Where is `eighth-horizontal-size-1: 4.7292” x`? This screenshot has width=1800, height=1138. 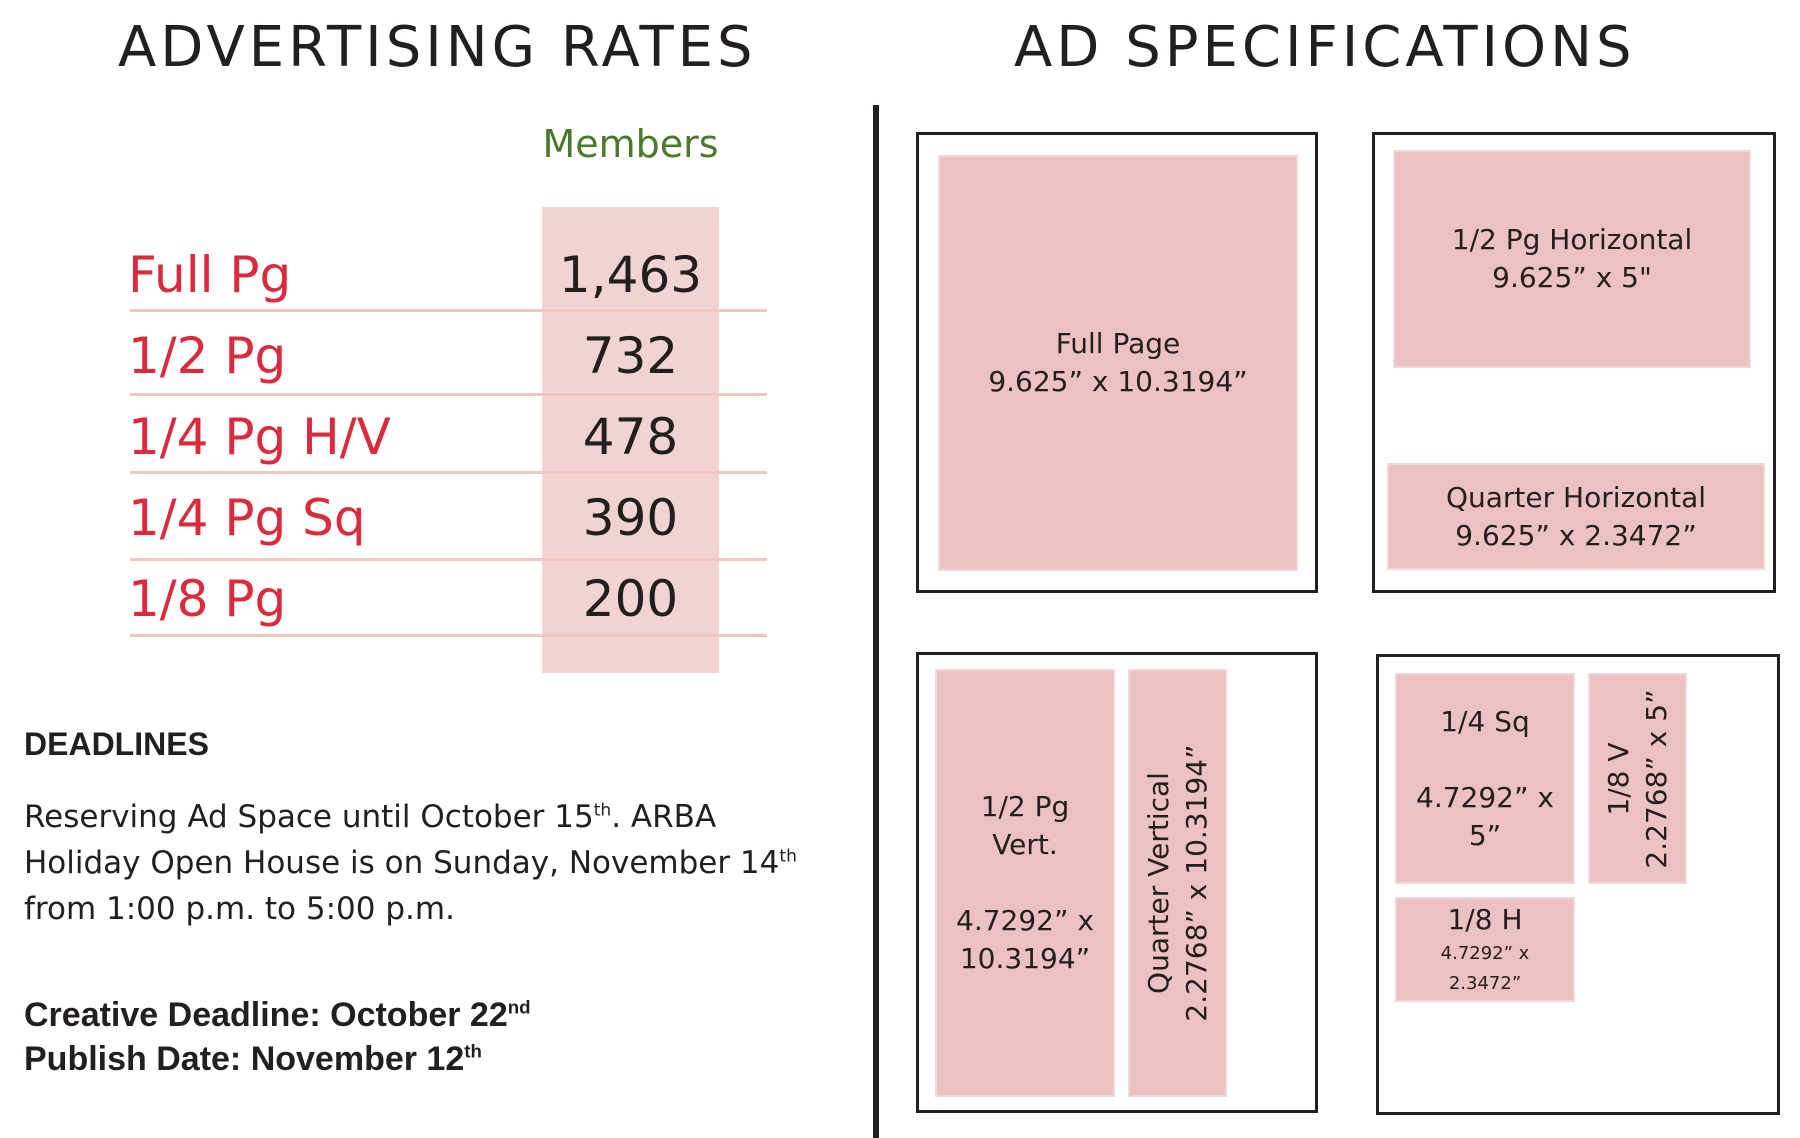 eighth-horizontal-size-1: 4.7292” x is located at coordinates (1485, 953).